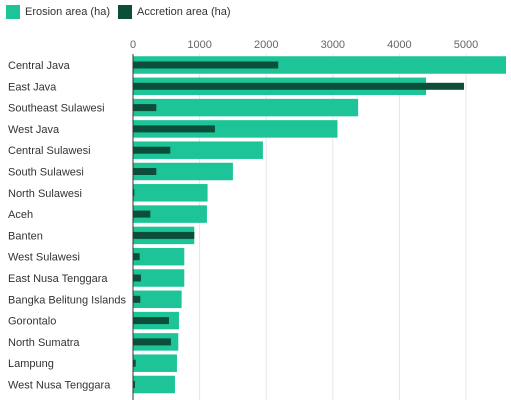  Describe the element at coordinates (134, 384) in the screenshot. I see `accretion-bar-west-nusa-tenggara` at that location.